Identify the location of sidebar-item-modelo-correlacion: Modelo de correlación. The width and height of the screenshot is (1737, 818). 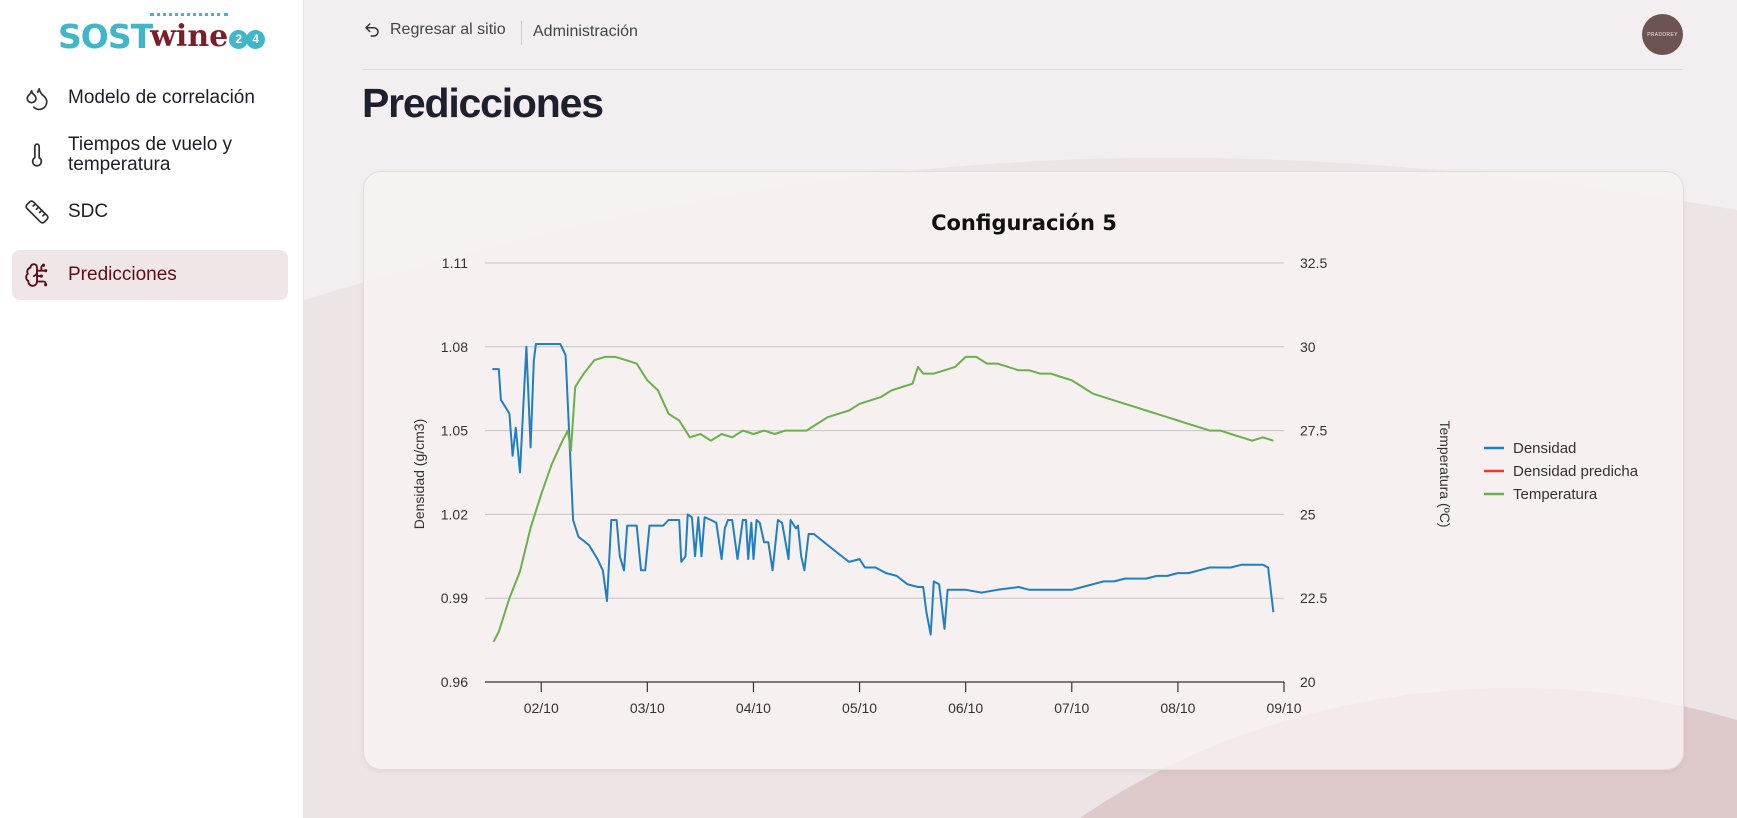
(150, 98).